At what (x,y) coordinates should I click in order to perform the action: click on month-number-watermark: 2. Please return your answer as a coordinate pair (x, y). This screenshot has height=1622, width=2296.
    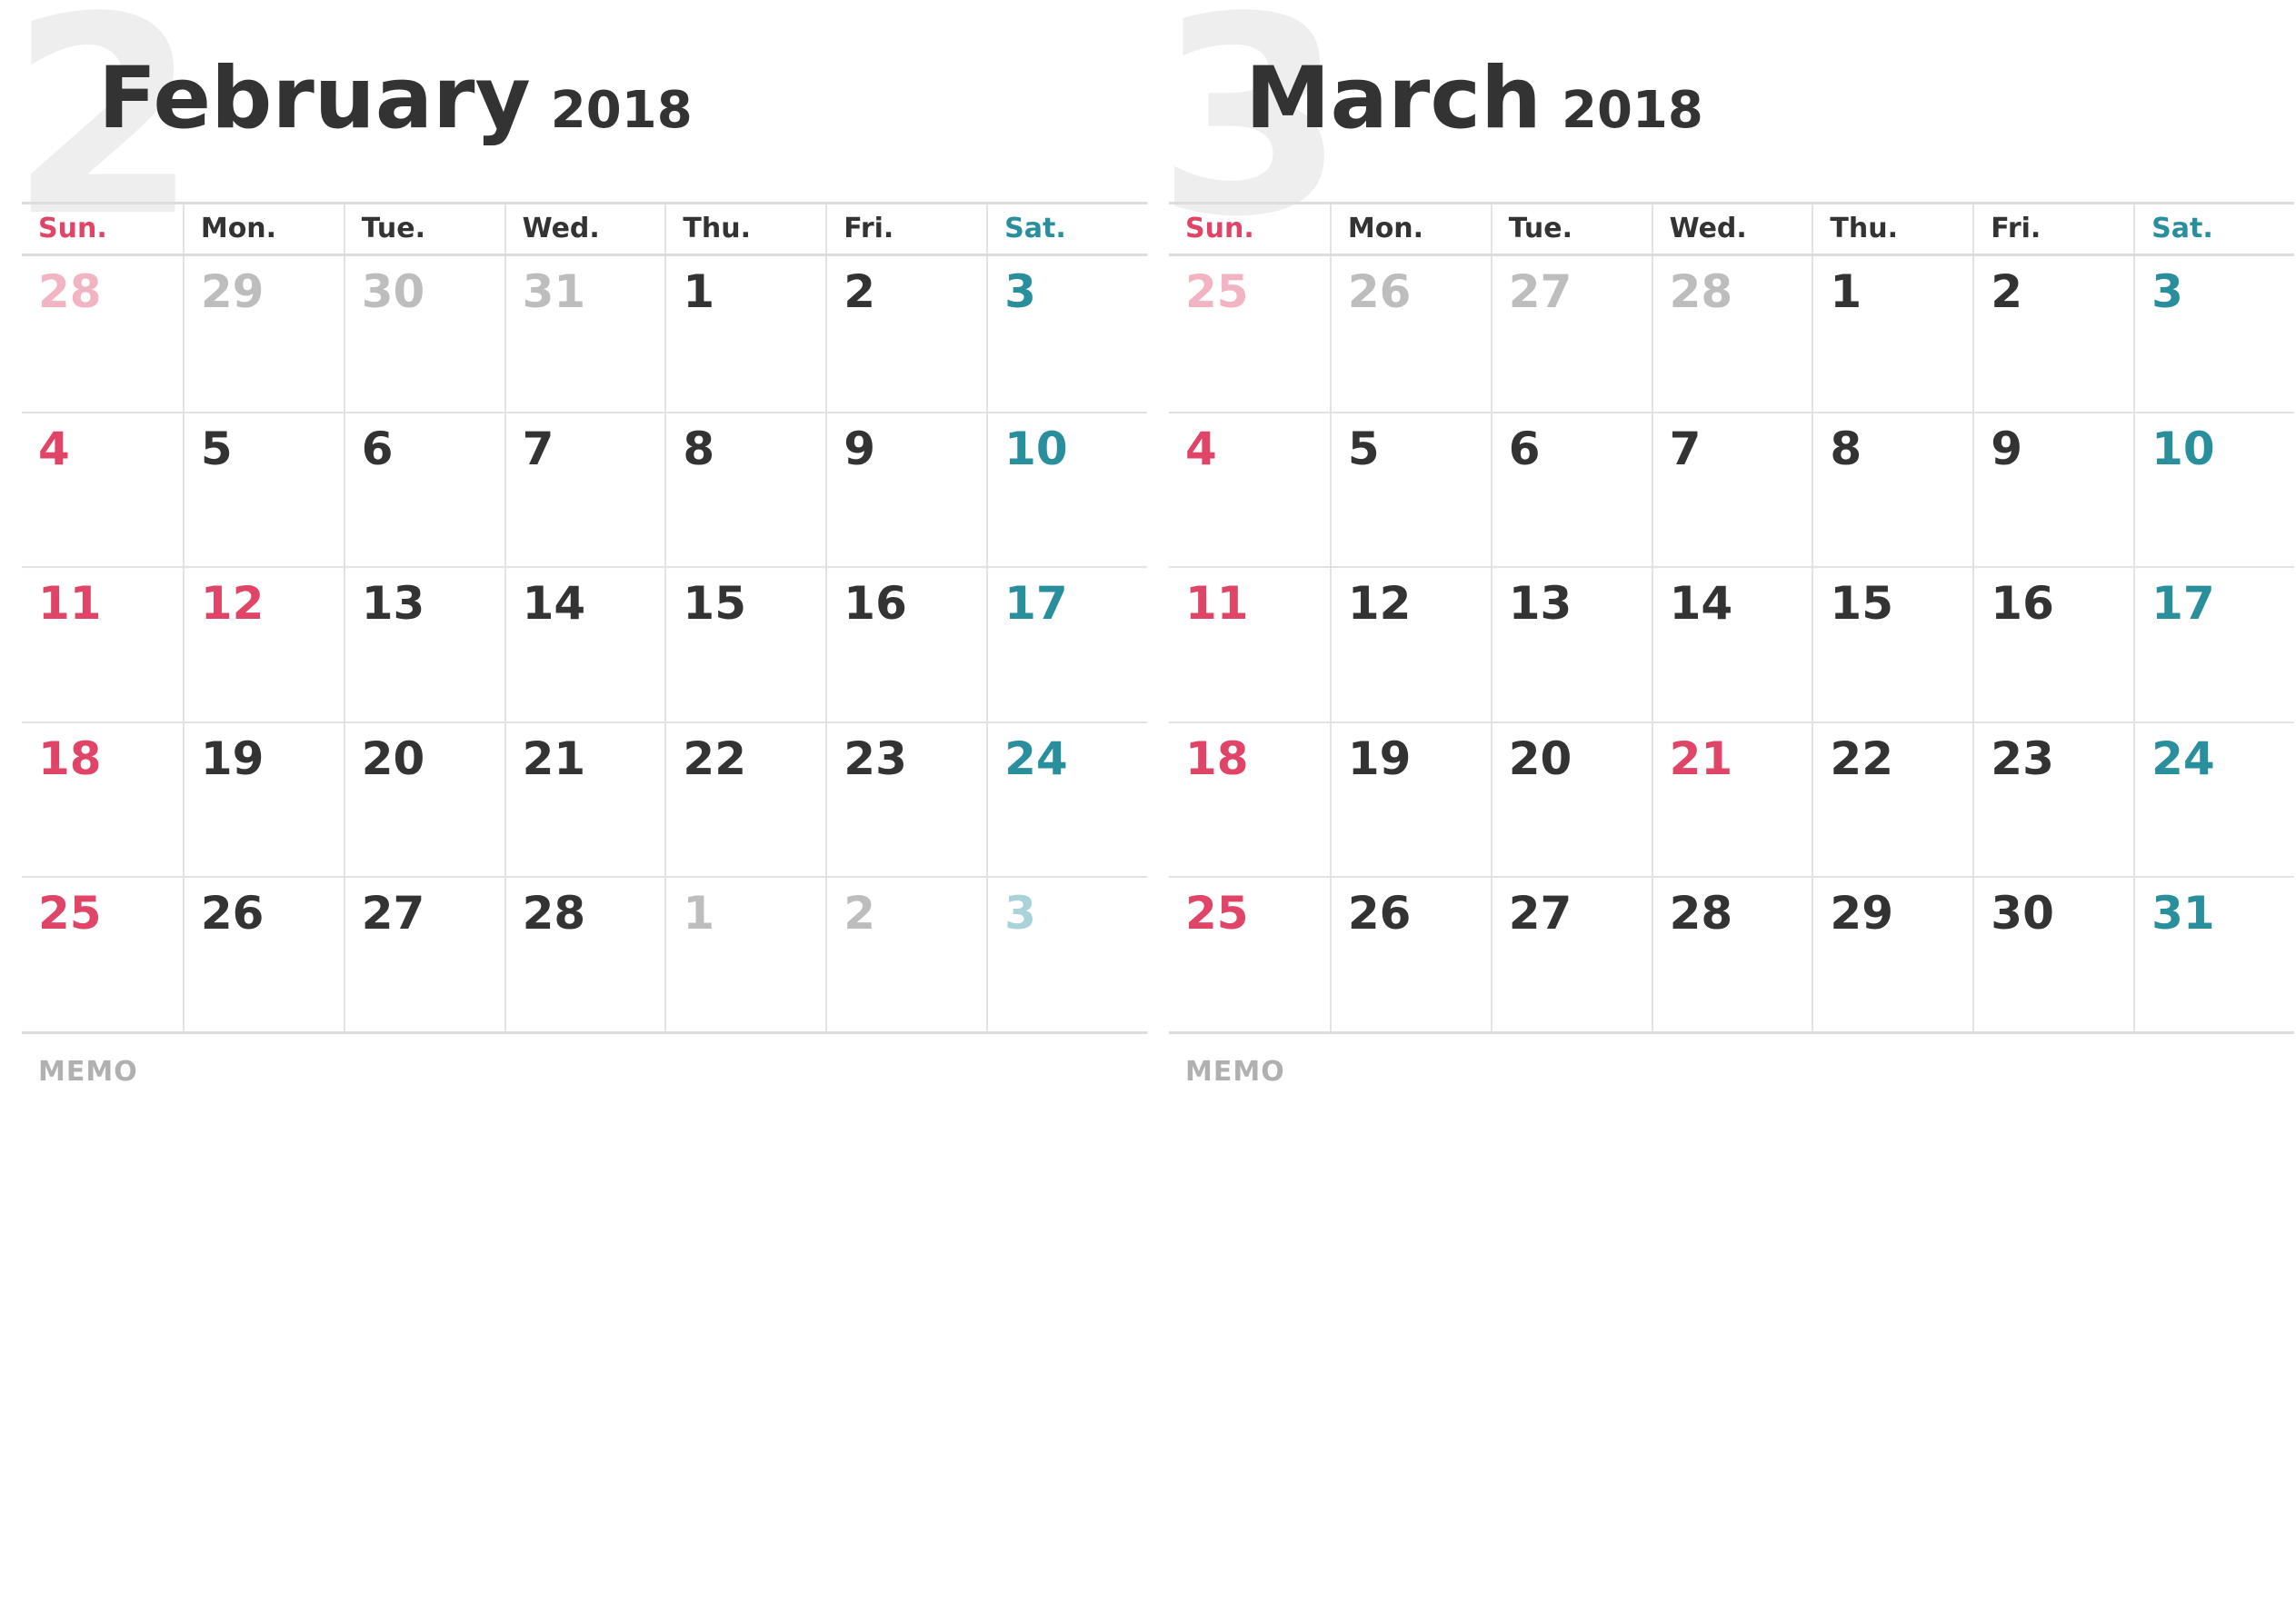
    Looking at the image, I should click on (104, 138).